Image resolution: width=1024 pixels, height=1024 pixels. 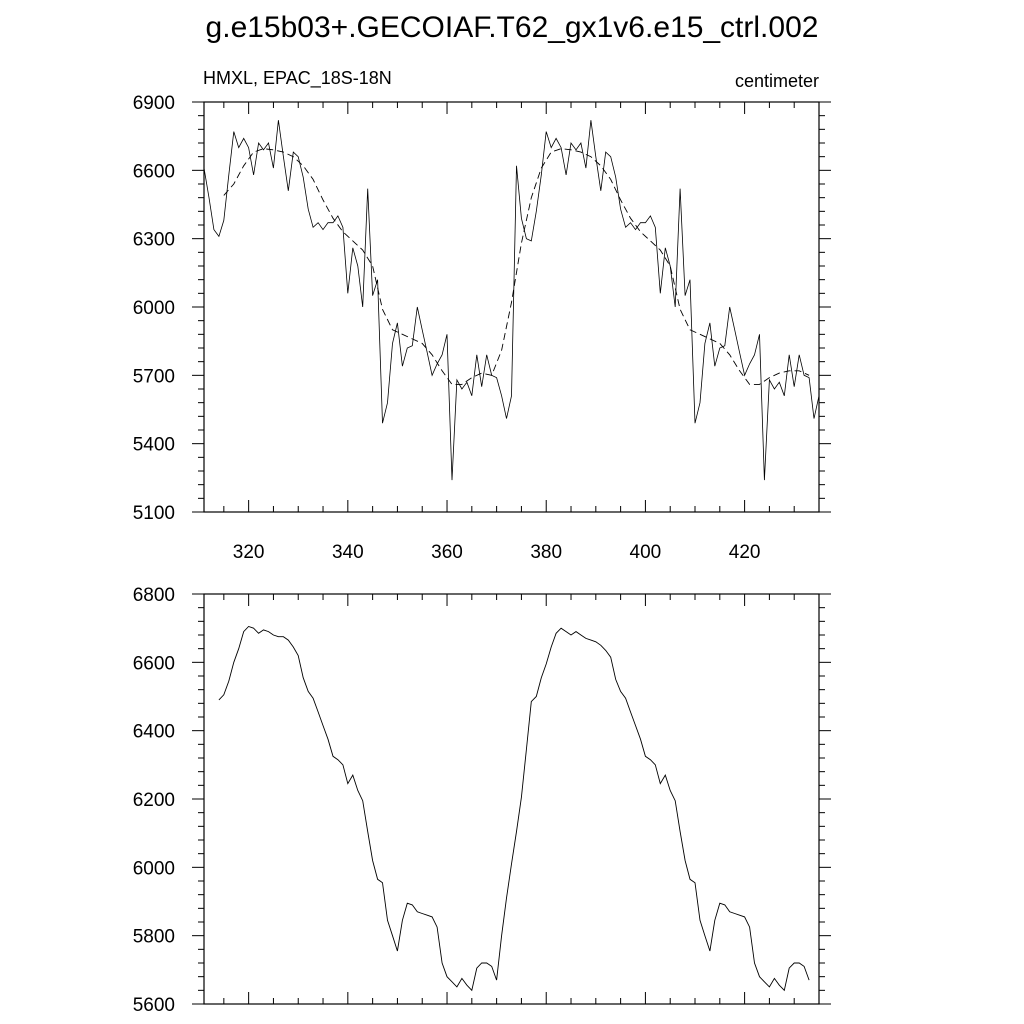 What do you see at coordinates (348, 552) in the screenshot?
I see `x-tick-label: 340` at bounding box center [348, 552].